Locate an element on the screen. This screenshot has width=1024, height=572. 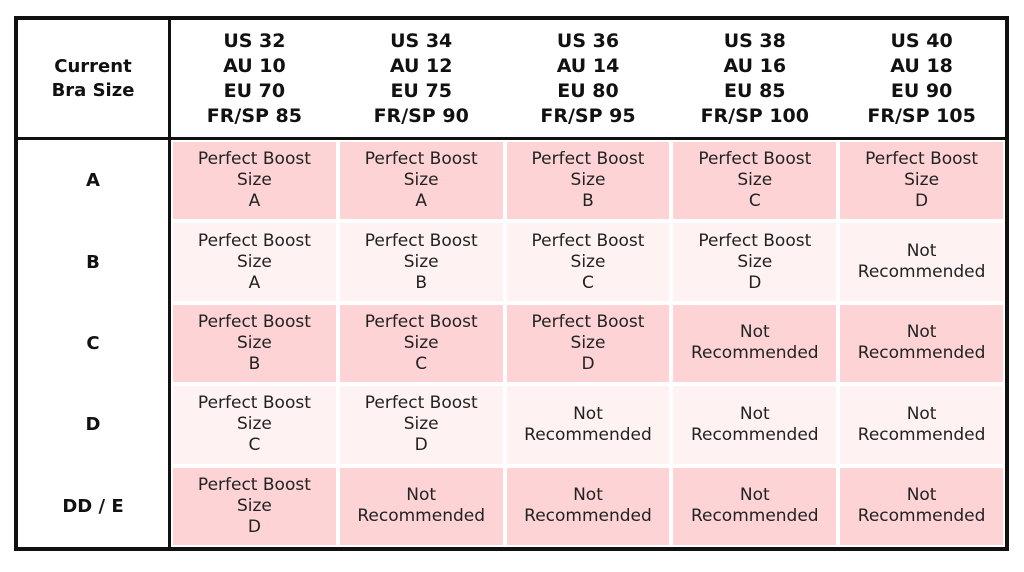
column-header-us-32: US 32 AU 10 EU 70 FR/SP 85 is located at coordinates (254, 80).